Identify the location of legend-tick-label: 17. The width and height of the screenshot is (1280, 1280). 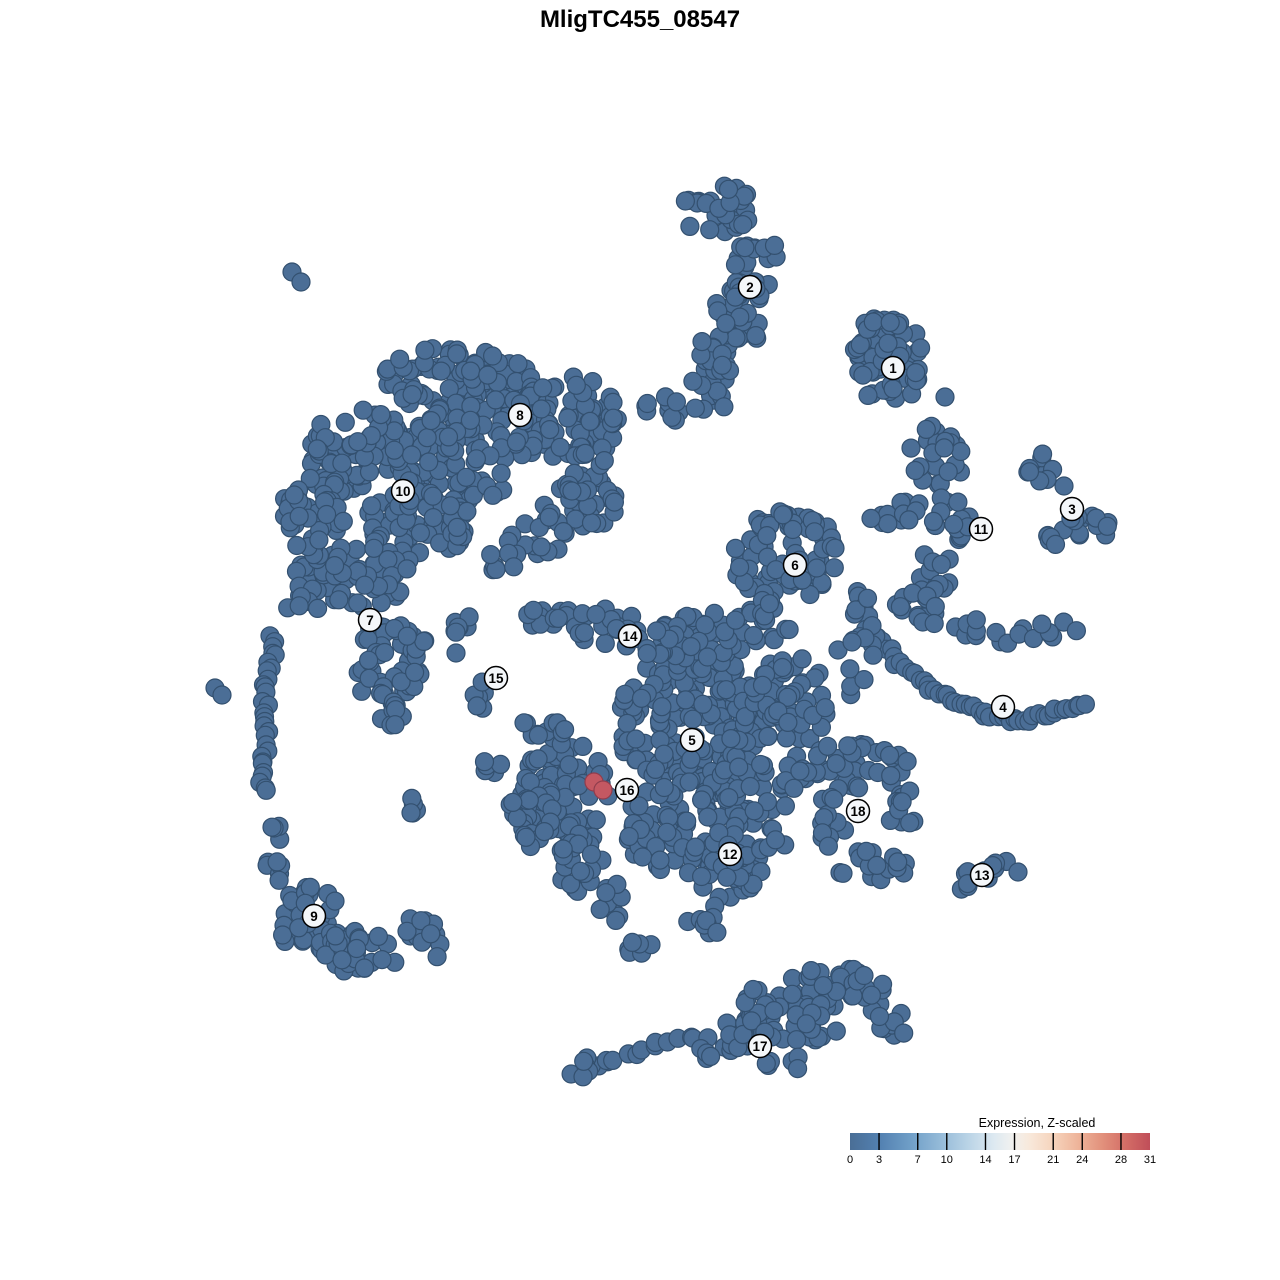
(1014, 1160).